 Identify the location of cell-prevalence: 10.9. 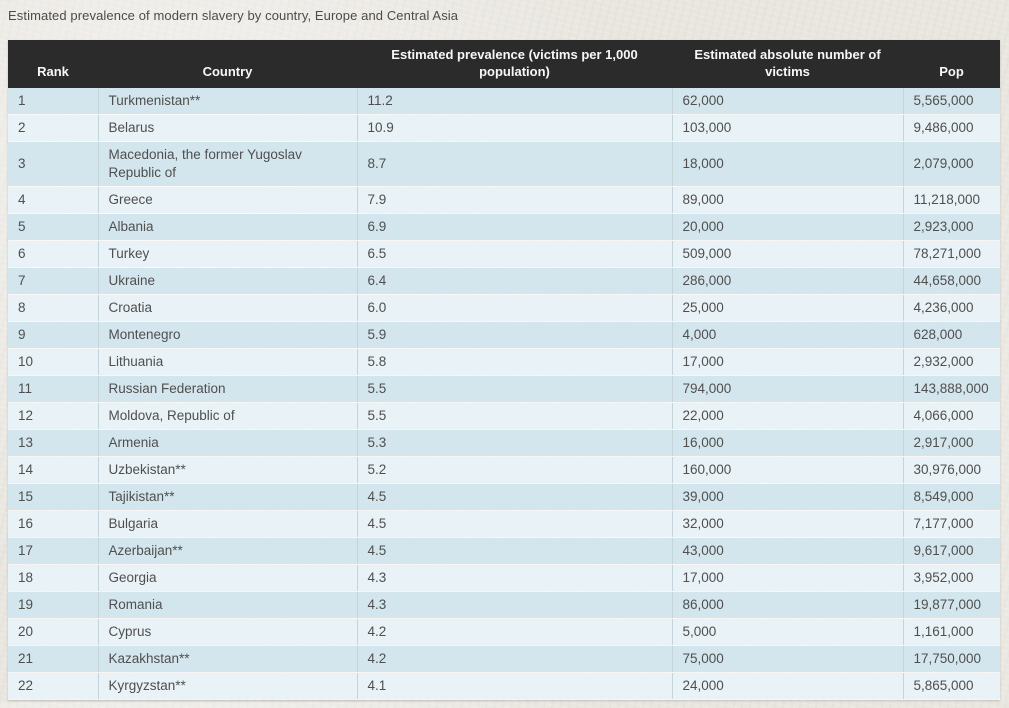
(514, 128).